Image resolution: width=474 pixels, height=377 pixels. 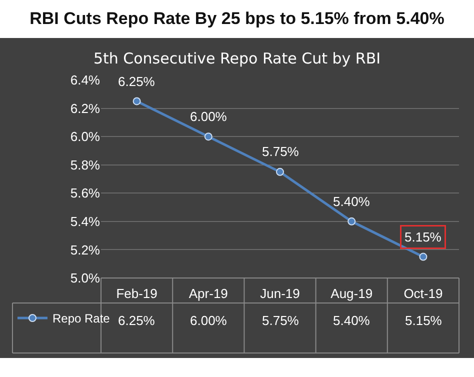 What do you see at coordinates (85, 278) in the screenshot?
I see `y-tick-label: 5.0%` at bounding box center [85, 278].